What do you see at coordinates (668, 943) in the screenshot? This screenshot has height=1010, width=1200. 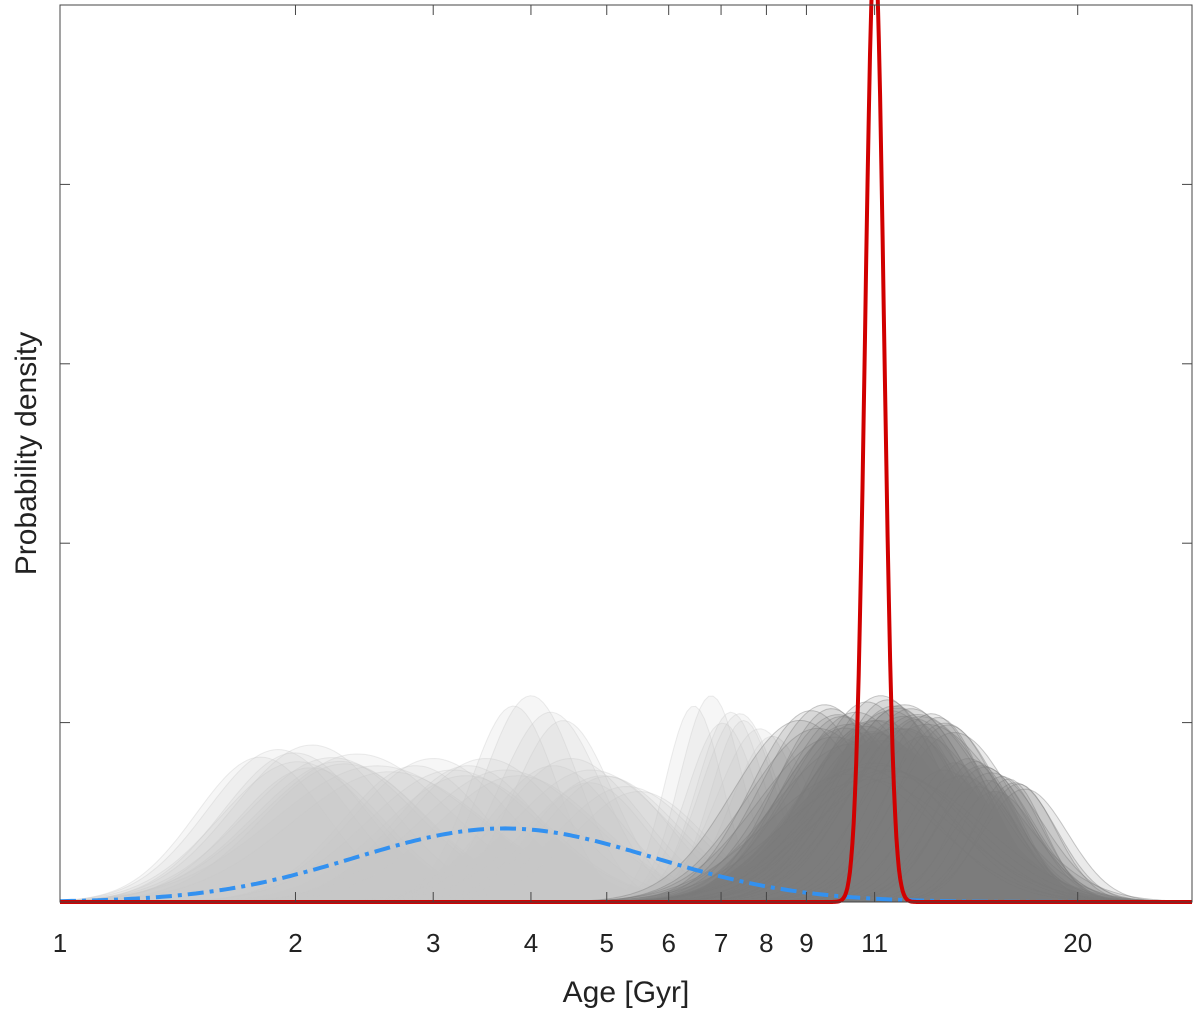 I see `x-tick-label: 6` at bounding box center [668, 943].